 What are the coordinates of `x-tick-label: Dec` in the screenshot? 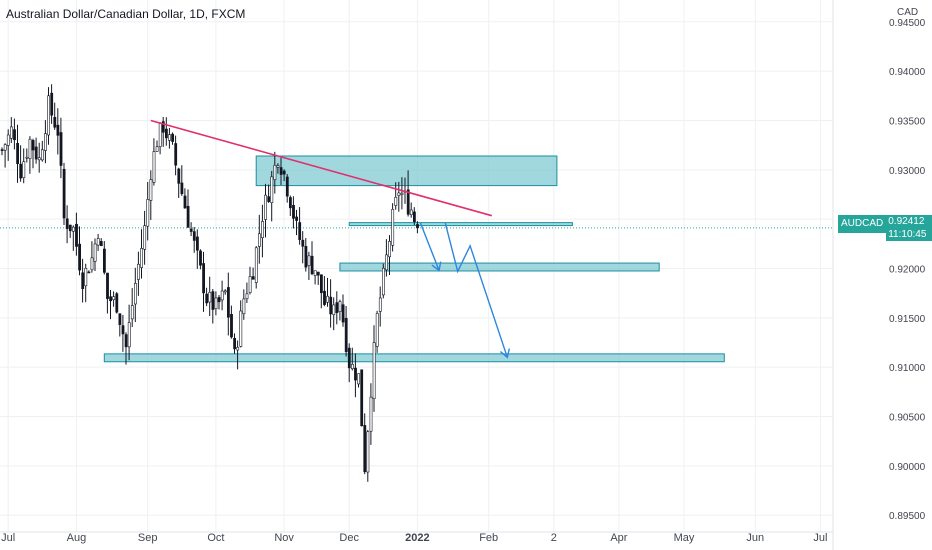 It's located at (349, 538).